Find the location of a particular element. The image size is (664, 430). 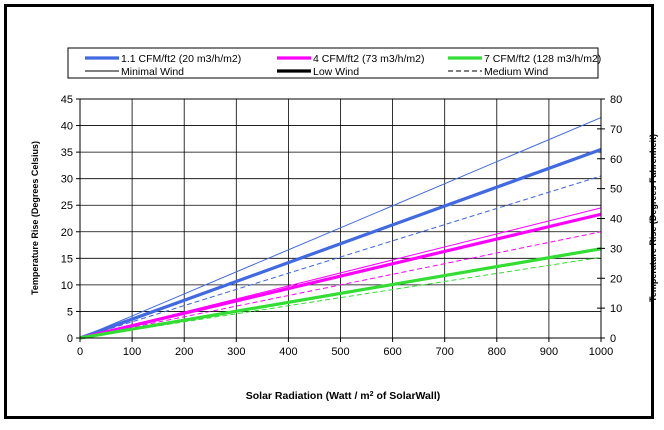

x-tick-label: 1000 is located at coordinates (601, 352).